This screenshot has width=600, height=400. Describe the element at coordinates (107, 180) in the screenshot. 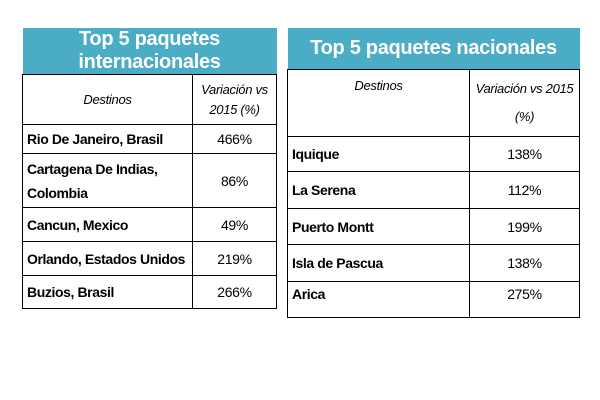

I see `destination-cell: Cartagena De Indias, Colombia` at that location.